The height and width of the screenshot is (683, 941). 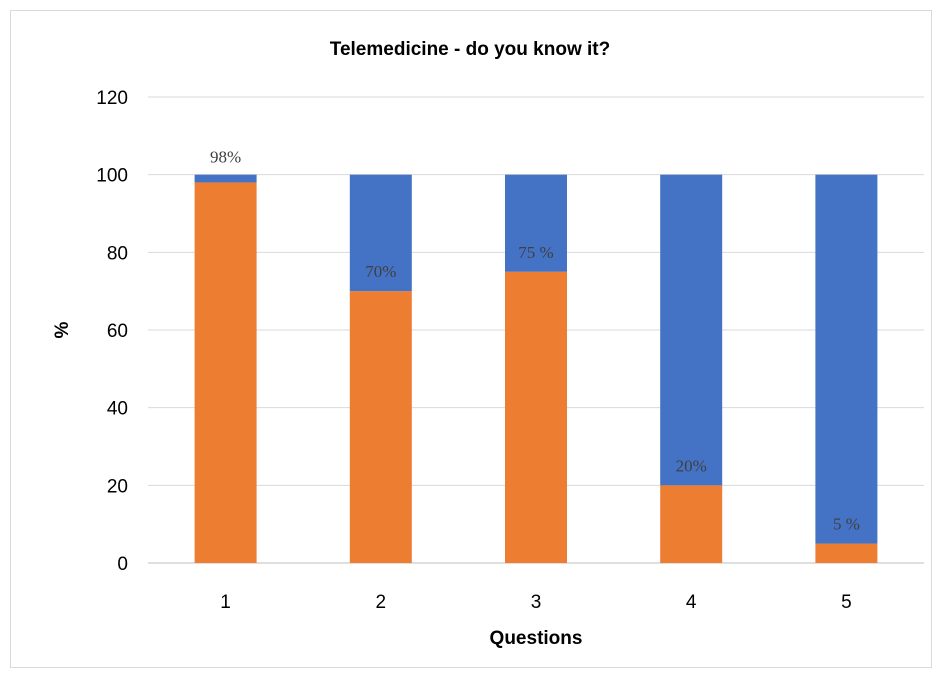 What do you see at coordinates (846, 524) in the screenshot?
I see `data-label-5: 5 %` at bounding box center [846, 524].